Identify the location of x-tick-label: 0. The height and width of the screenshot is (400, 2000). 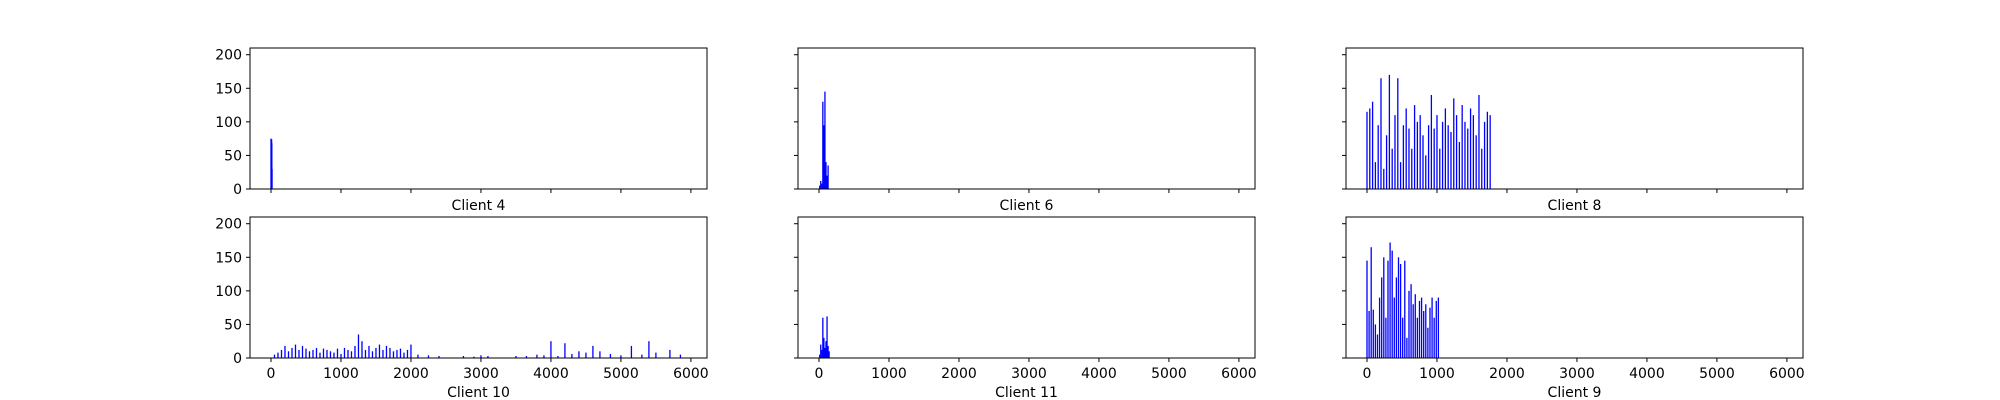
(271, 374).